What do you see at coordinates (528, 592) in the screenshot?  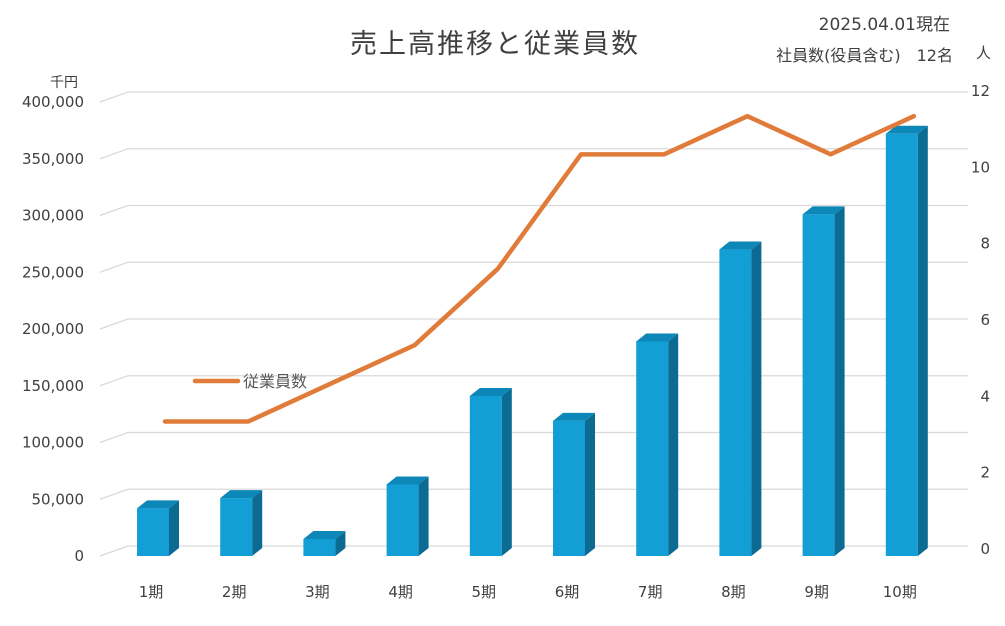 I see `category-labels: 1期 2期 3期 4期 5期 6期 7期 8期 9期 10期` at bounding box center [528, 592].